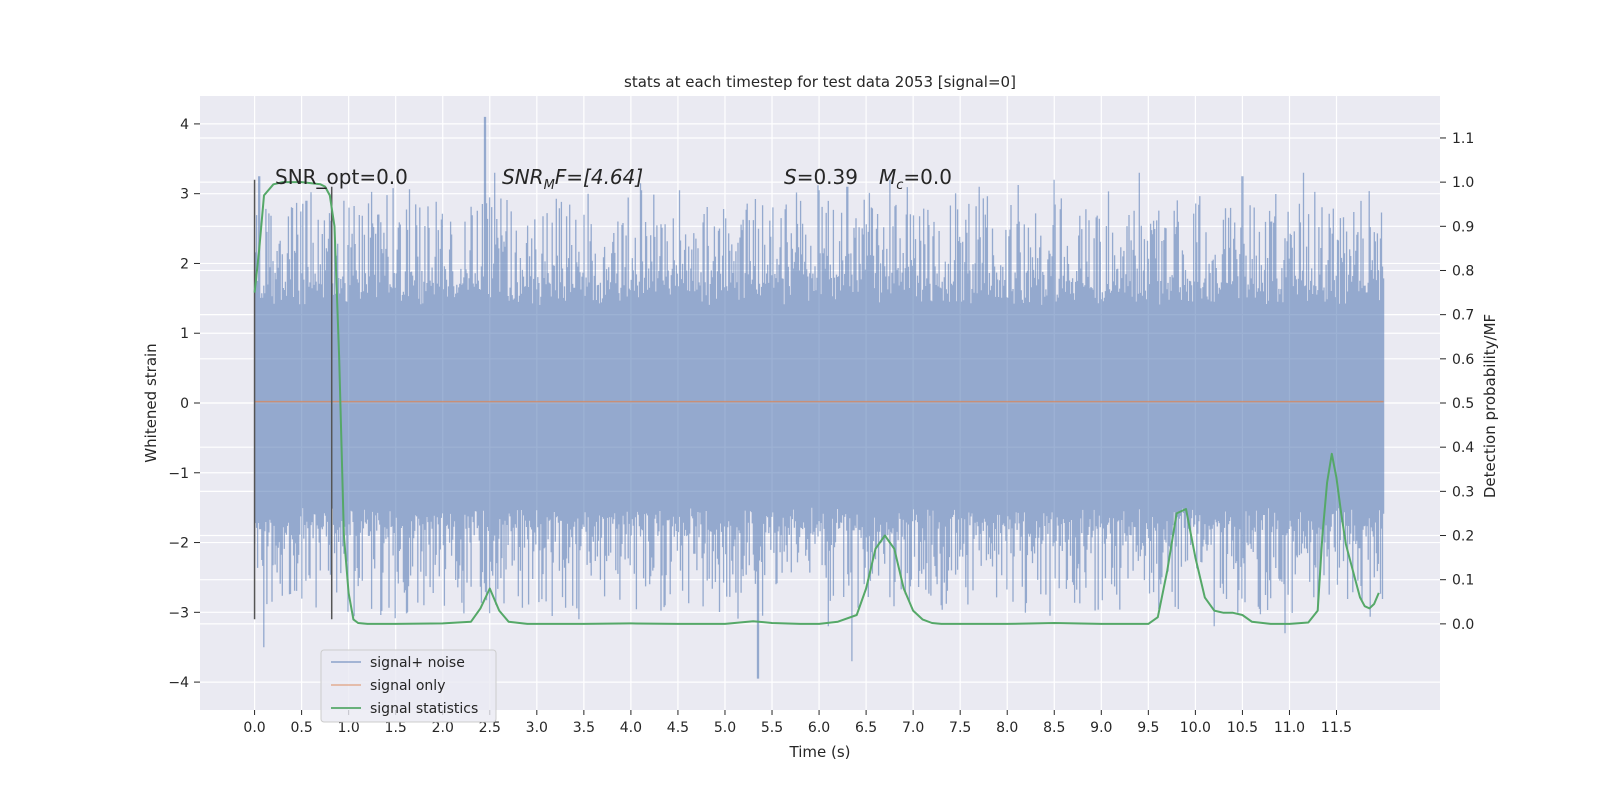 The image size is (1600, 800). Describe the element at coordinates (584, 728) in the screenshot. I see `x-tick-label: 3.5` at that location.